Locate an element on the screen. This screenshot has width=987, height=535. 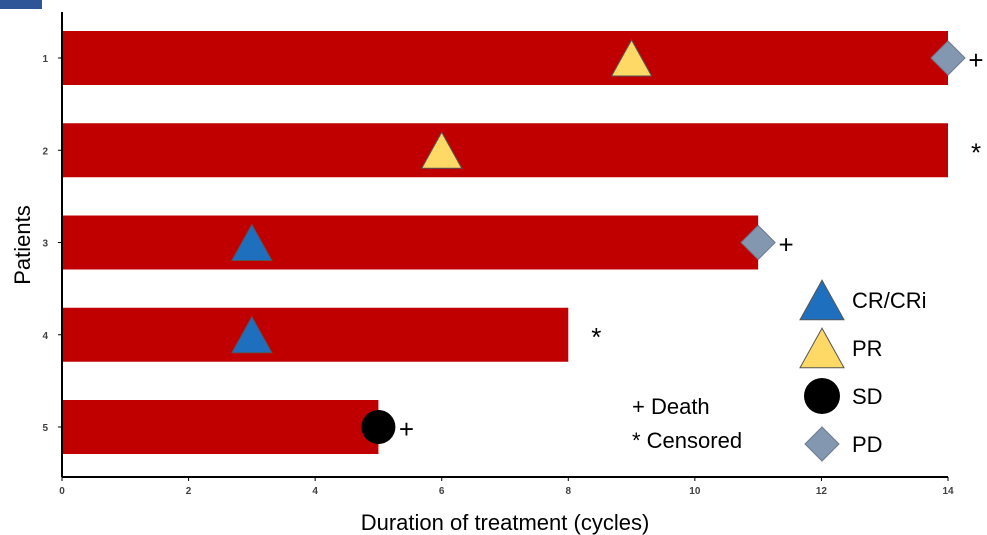
legend-label-pd: PD is located at coordinates (867, 444).